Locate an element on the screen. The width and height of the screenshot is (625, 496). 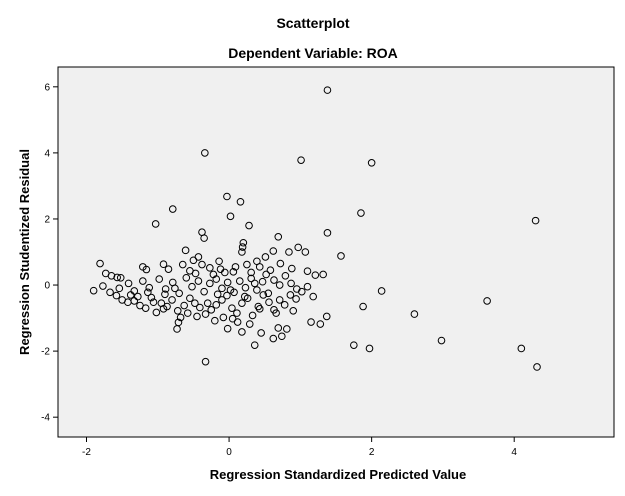
y-axis-label: Regression Studentized Residual is located at coordinates (24, 252).